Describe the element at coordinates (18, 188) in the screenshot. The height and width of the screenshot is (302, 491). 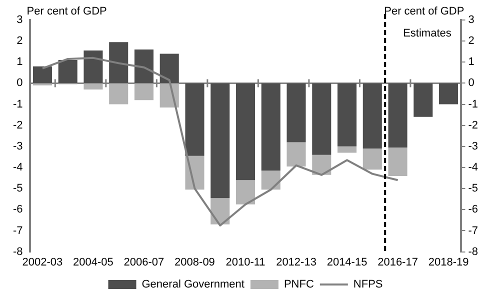
I see `y-tick-label: -5` at that location.